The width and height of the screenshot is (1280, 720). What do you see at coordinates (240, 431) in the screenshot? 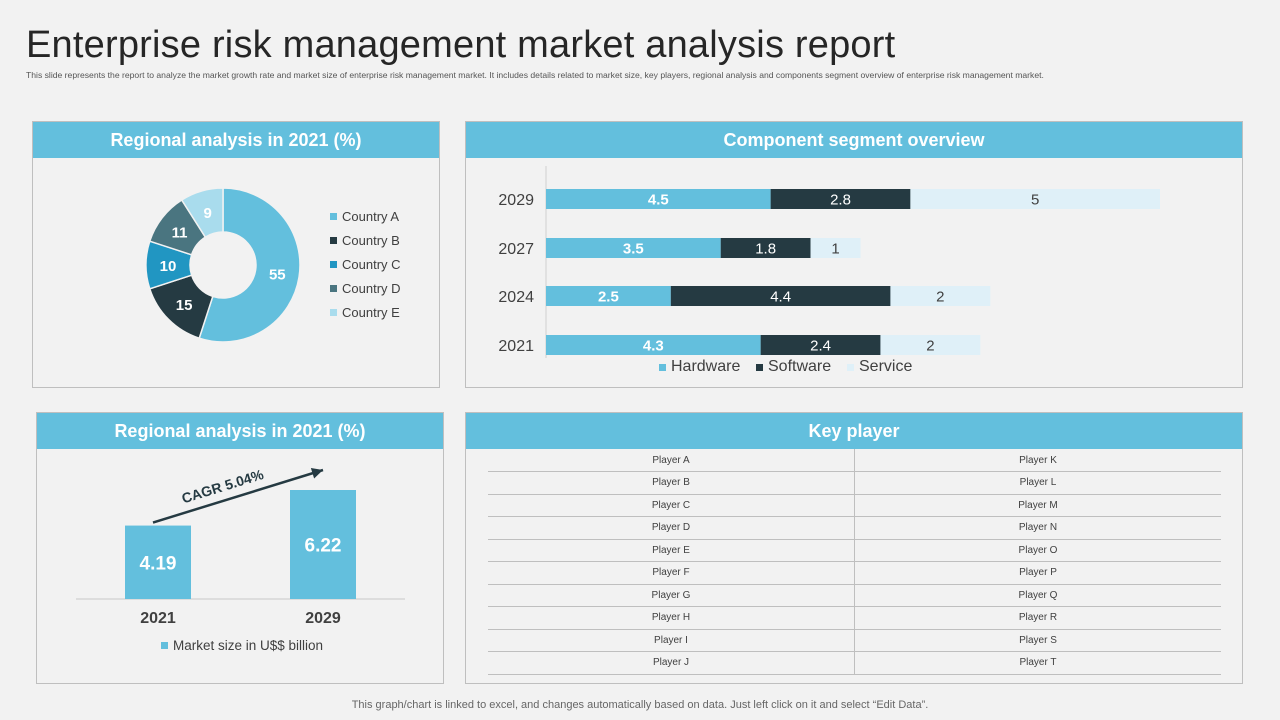
I see `cagr-panel-title: Regional analysis in 2021 (%)` at bounding box center [240, 431].